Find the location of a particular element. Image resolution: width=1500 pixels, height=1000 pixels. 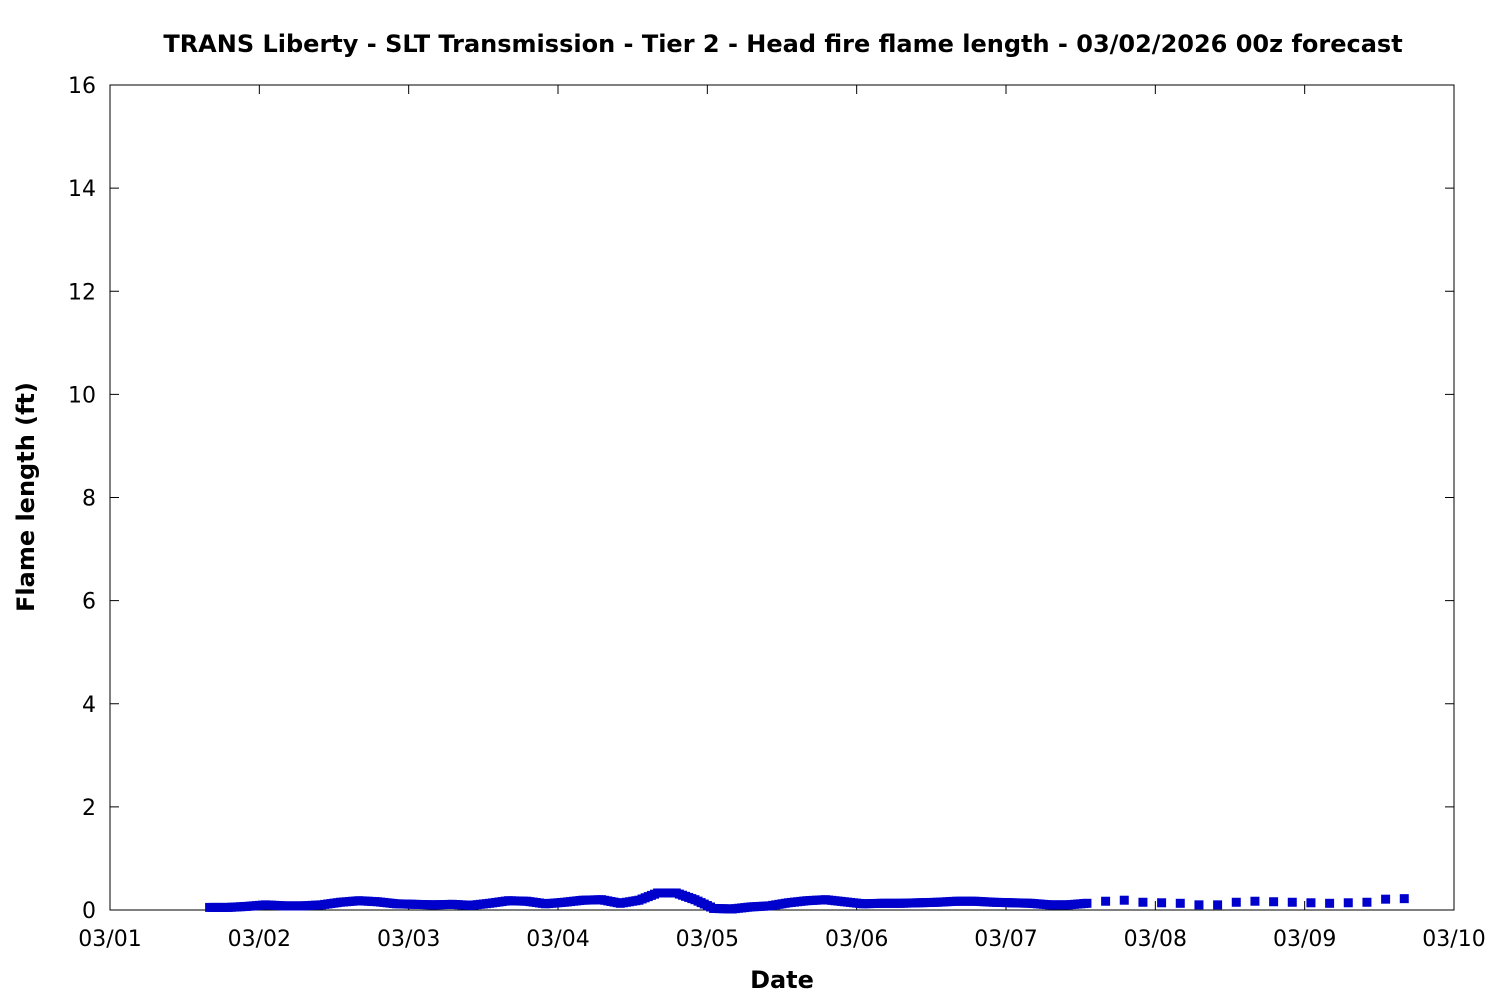

x-tick-label: 03/05 is located at coordinates (707, 939).